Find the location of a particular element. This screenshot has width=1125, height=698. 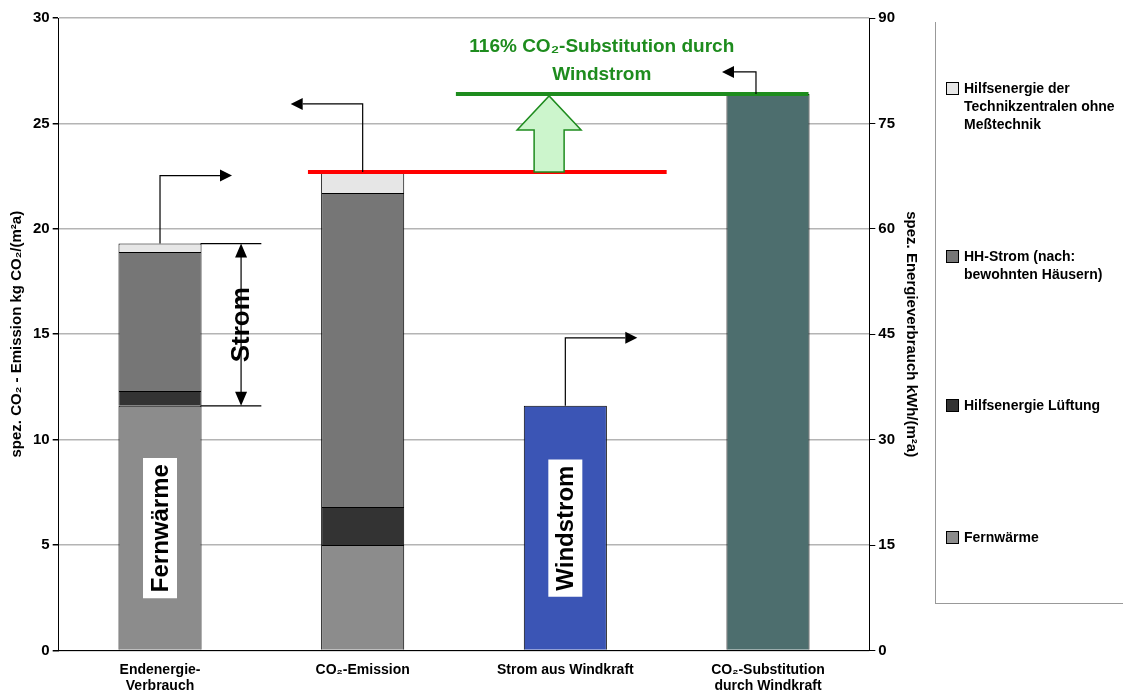

x-tick-label: CO₂-Substitution durch Windkraft is located at coordinates (768, 677).